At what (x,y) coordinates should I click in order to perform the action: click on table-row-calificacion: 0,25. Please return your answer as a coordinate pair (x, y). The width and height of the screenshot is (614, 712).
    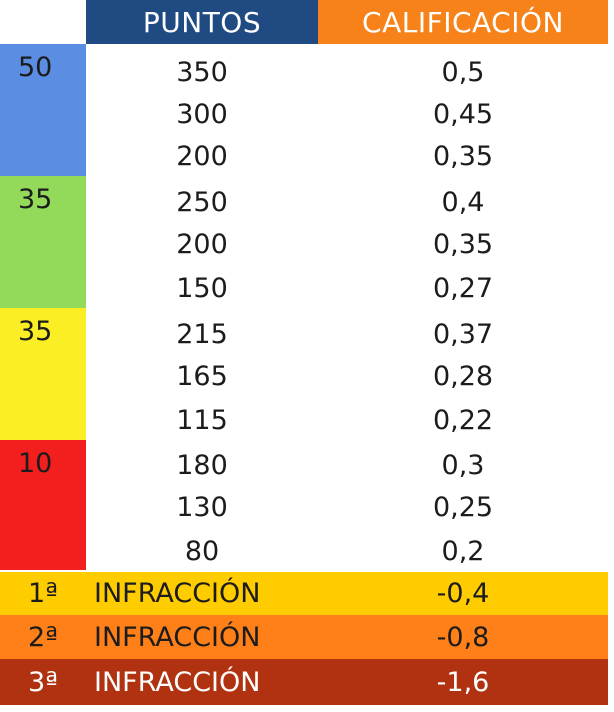
    Looking at the image, I should click on (463, 507).